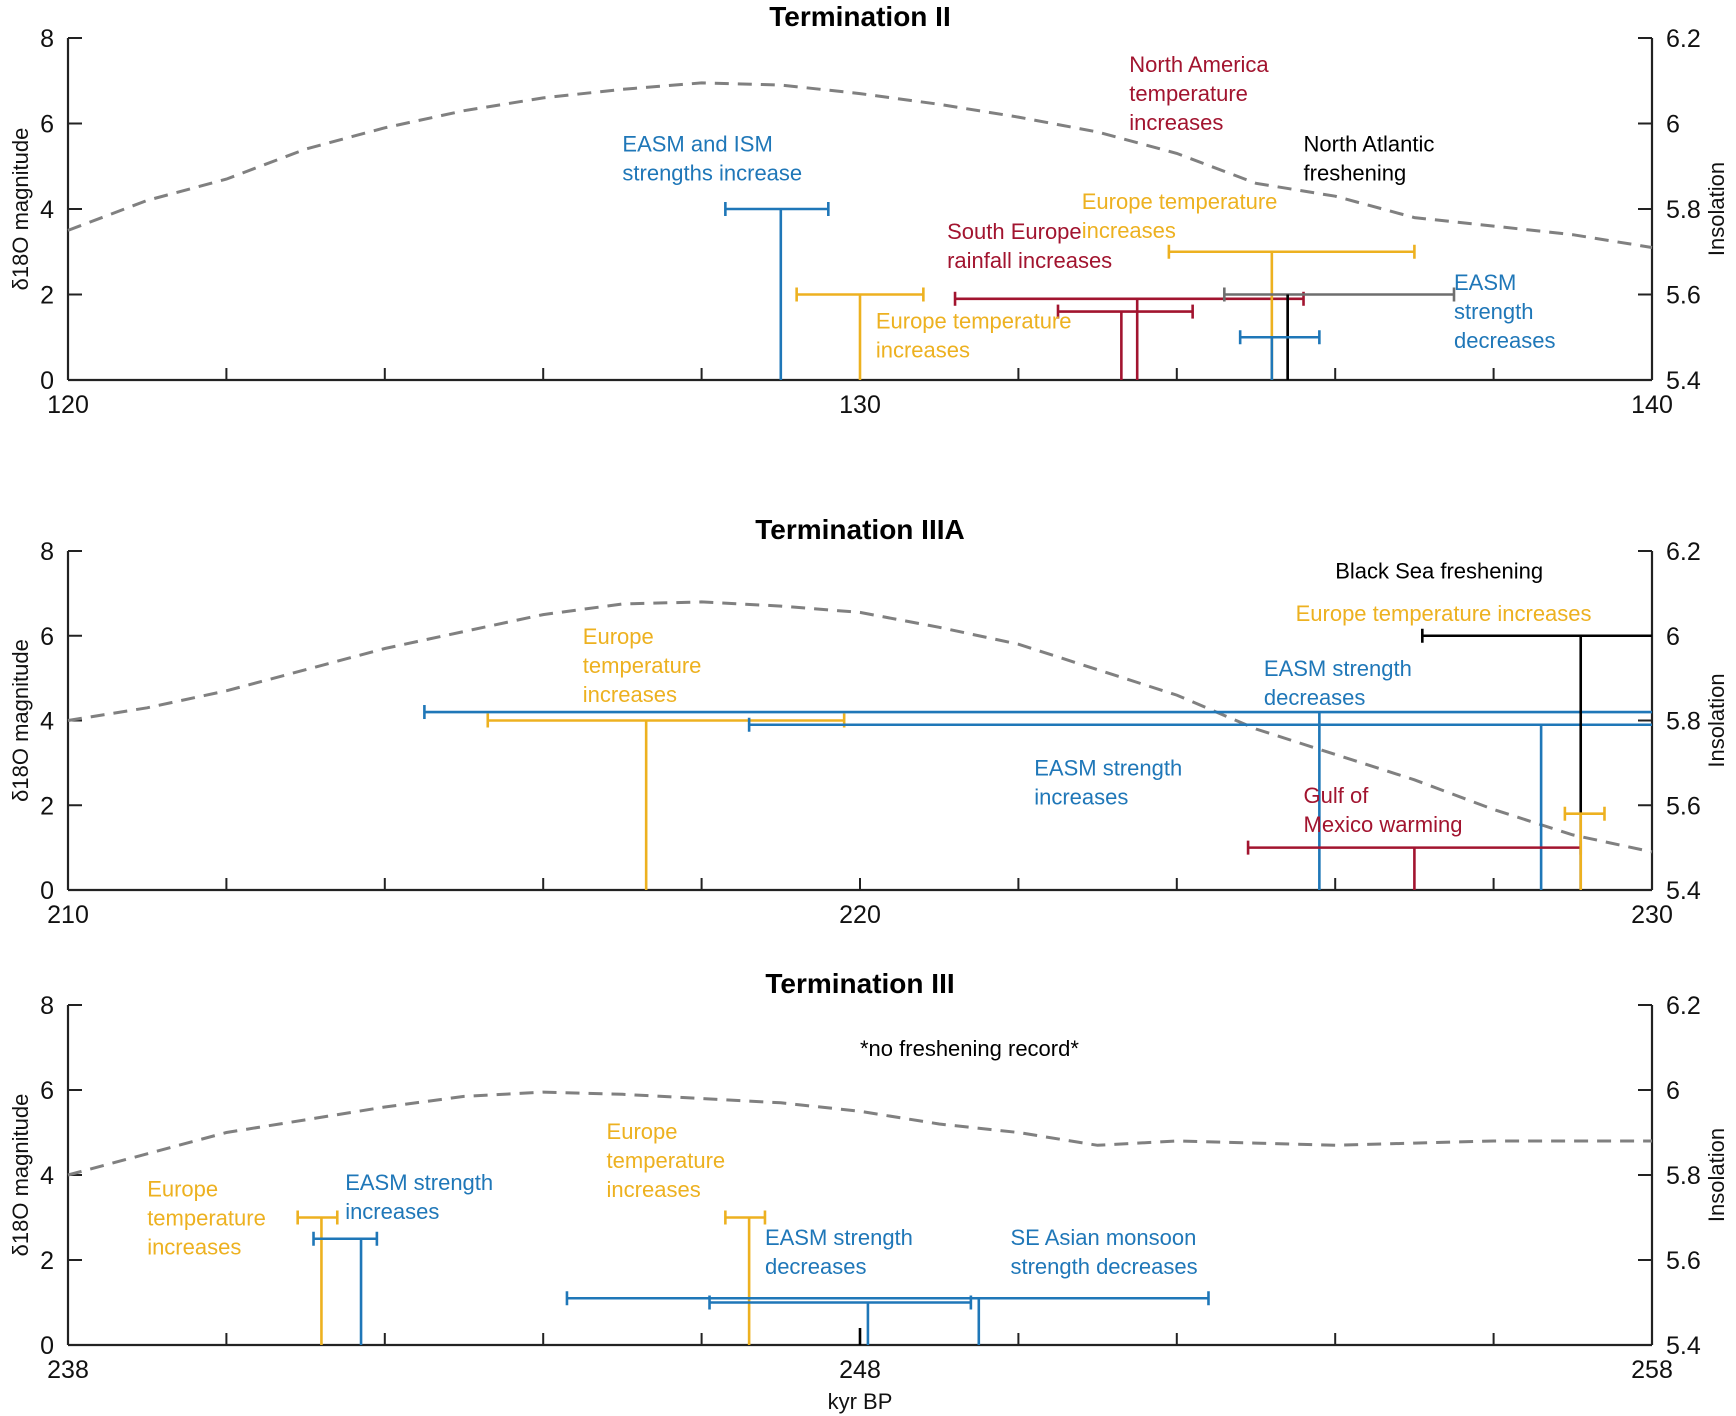  Describe the element at coordinates (860, 915) in the screenshot. I see `x-tick-label: 220` at that location.